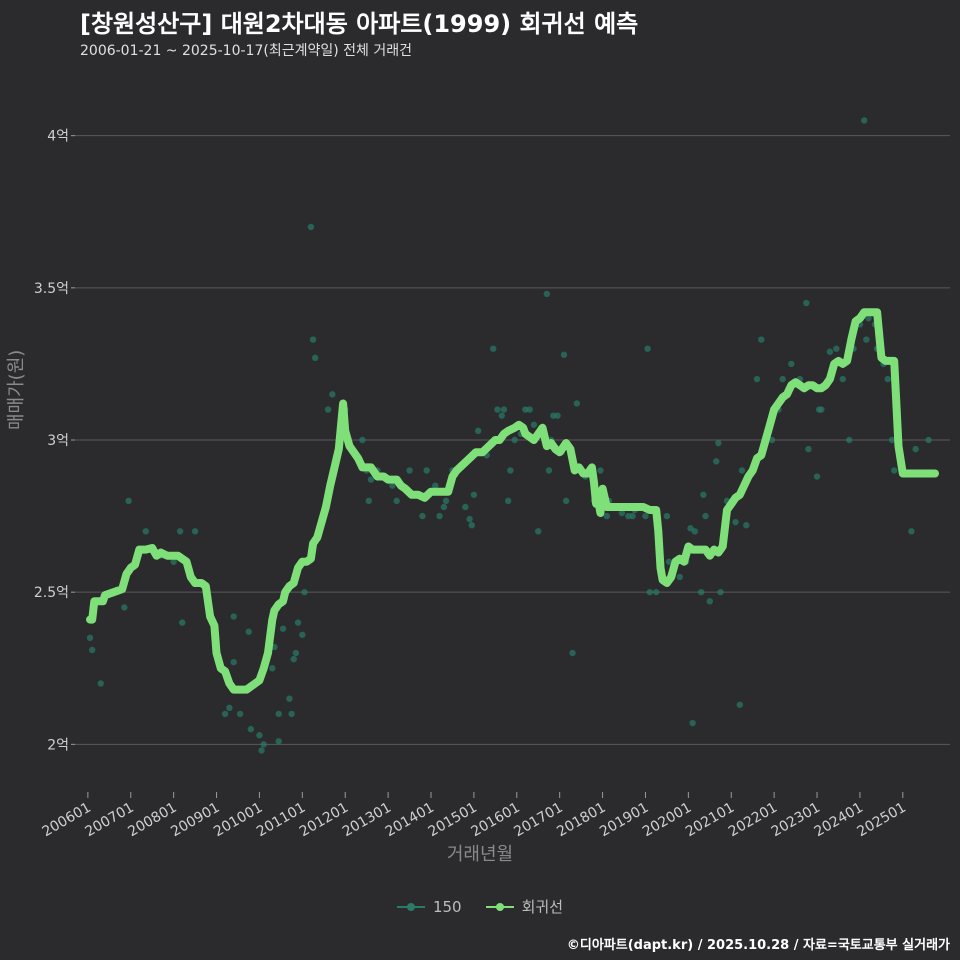 This screenshot has width=960, height=960. What do you see at coordinates (51, 289) in the screenshot?
I see `y-tick-label-3: 3.5억` at bounding box center [51, 289].